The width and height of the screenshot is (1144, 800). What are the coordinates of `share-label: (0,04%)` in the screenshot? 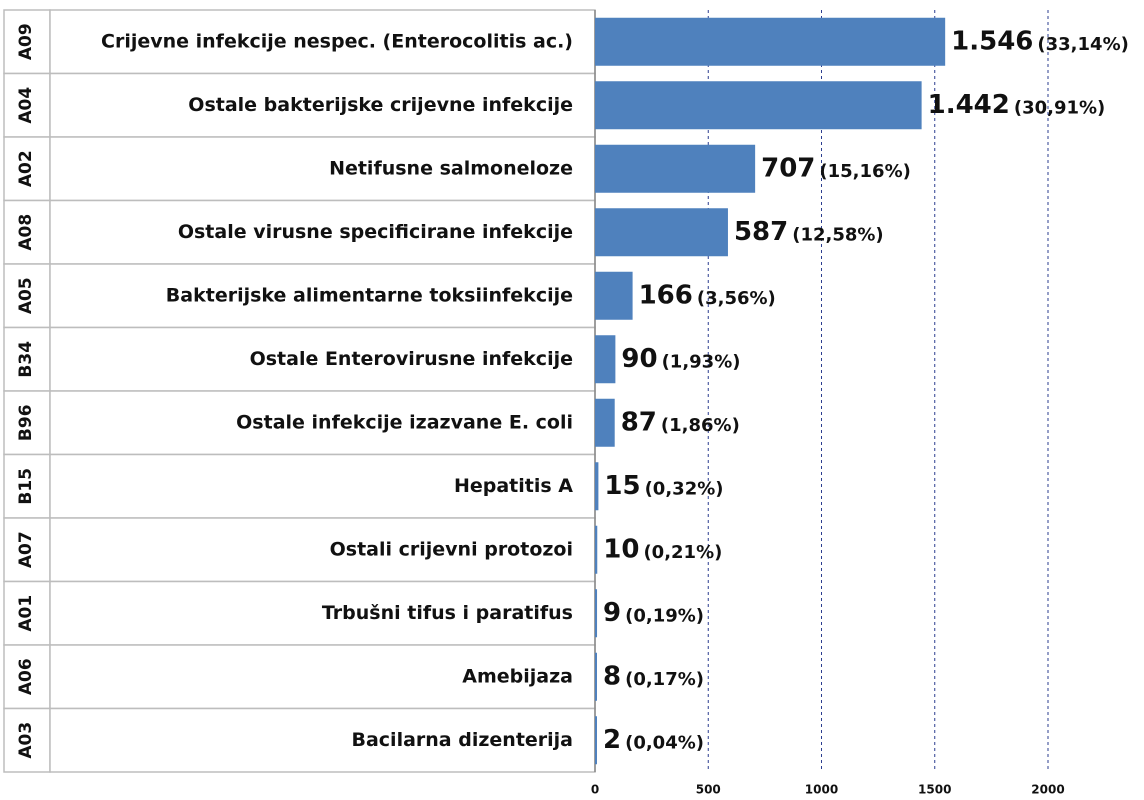 It's located at (664, 742).